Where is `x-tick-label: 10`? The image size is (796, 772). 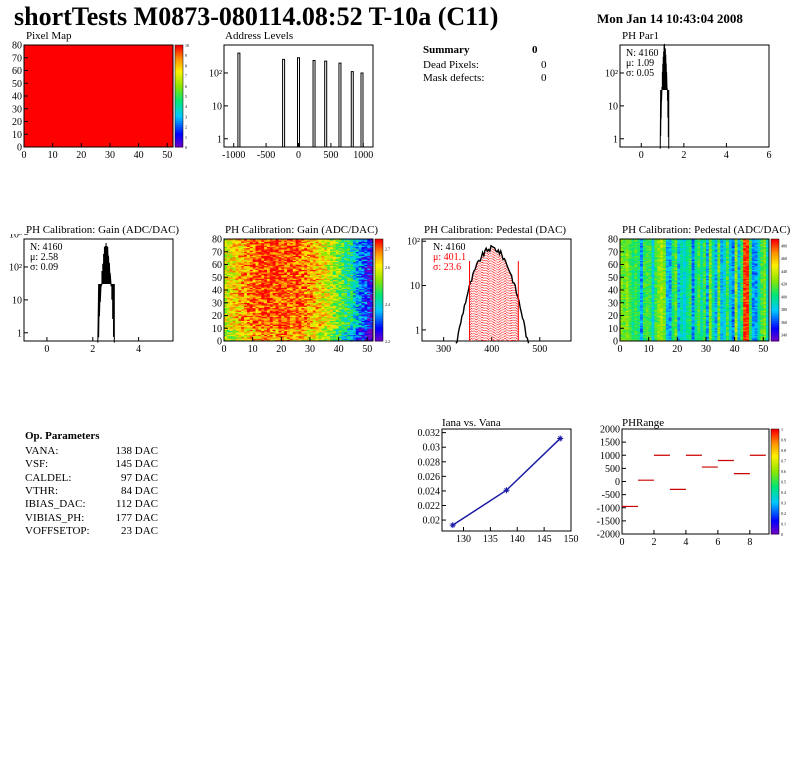 x-tick-label: 10 is located at coordinates (53, 155).